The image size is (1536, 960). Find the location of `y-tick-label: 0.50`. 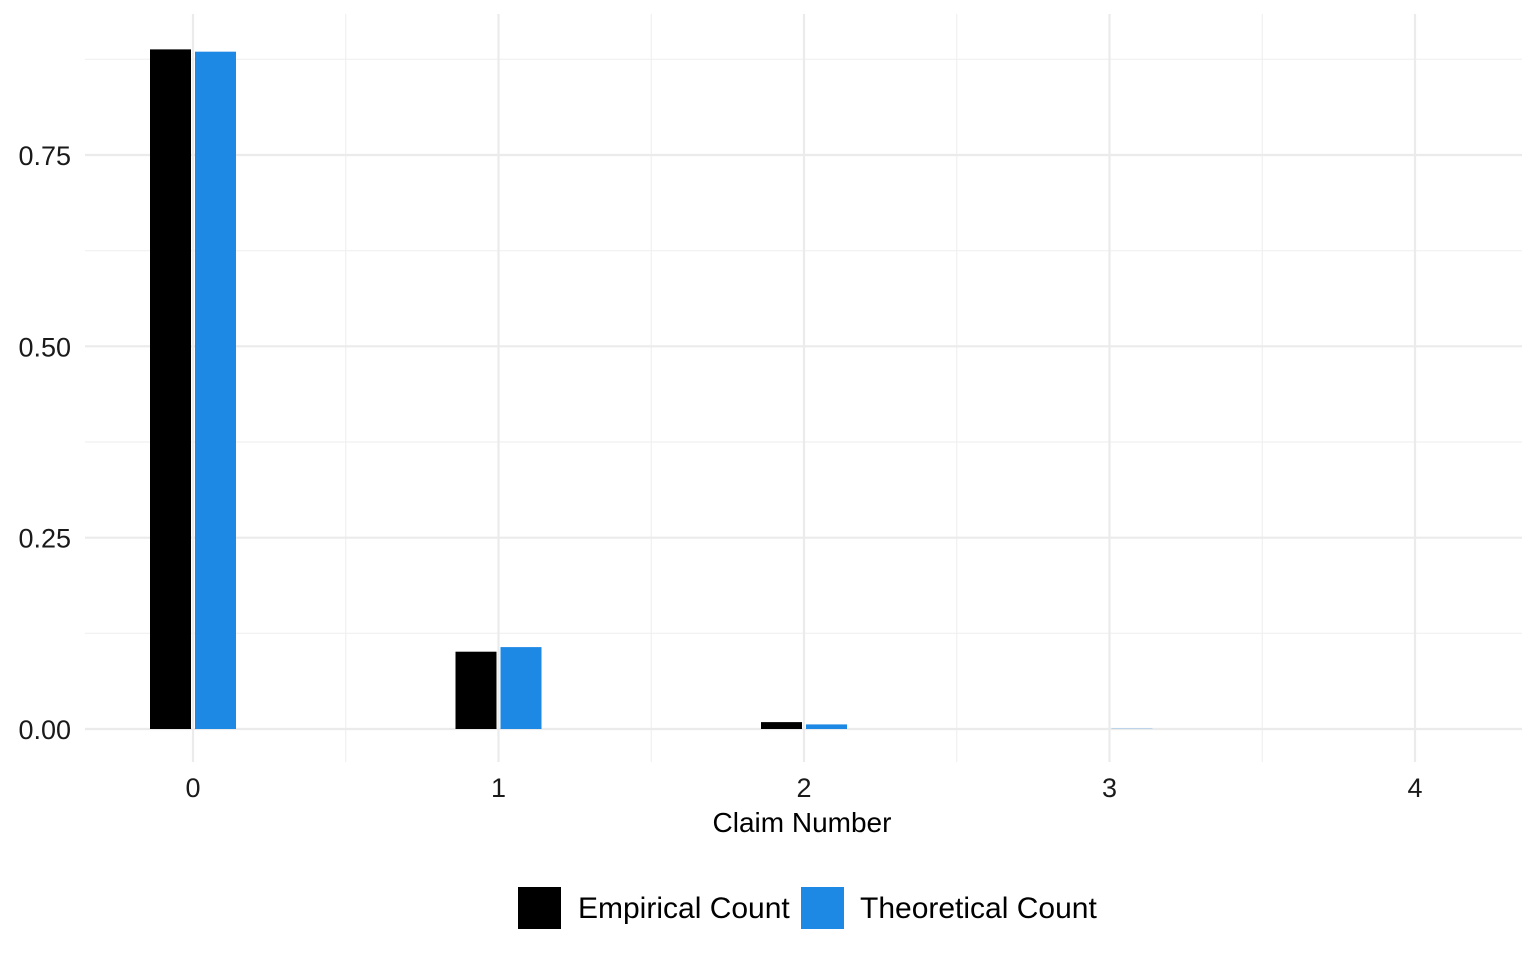

y-tick-label: 0.50 is located at coordinates (44, 347).